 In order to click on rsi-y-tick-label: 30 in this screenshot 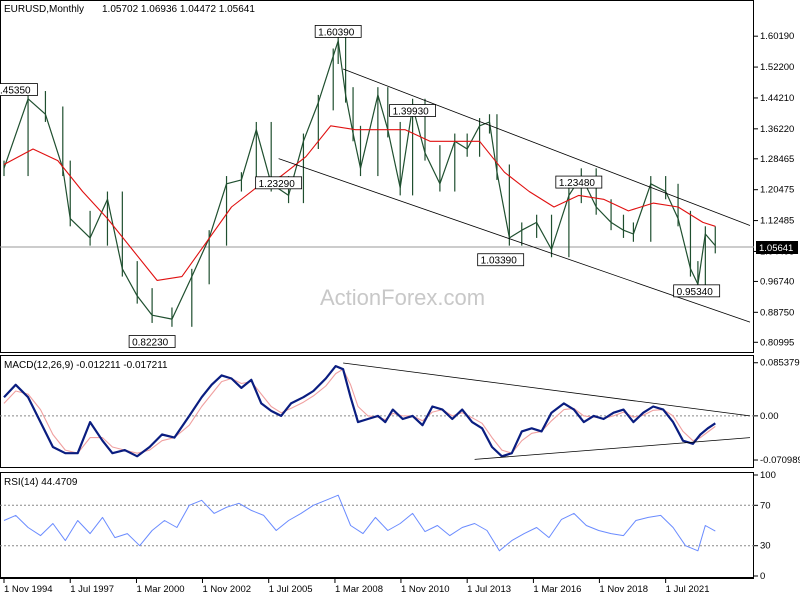, I will do `click(765, 546)`.